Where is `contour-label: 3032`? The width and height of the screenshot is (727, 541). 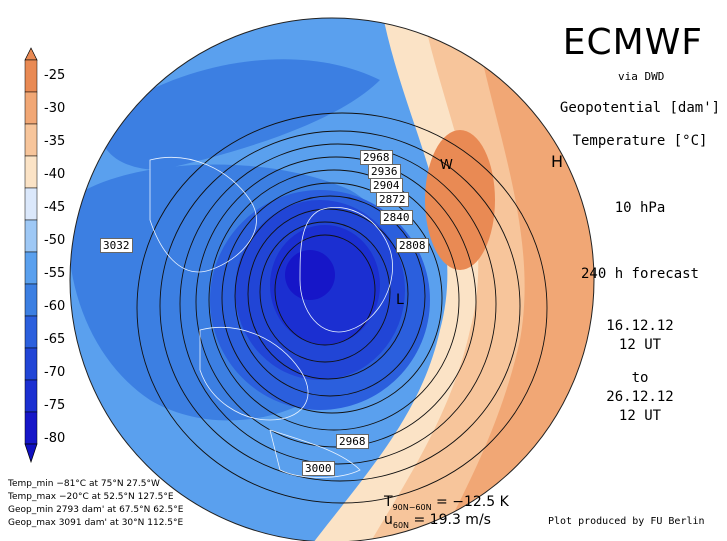 contour-label: 3032 is located at coordinates (116, 245).